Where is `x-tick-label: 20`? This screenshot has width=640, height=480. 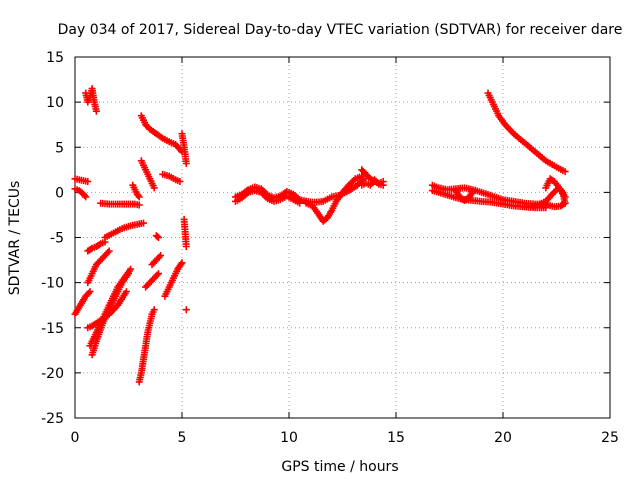 x-tick-label: 20 is located at coordinates (503, 438).